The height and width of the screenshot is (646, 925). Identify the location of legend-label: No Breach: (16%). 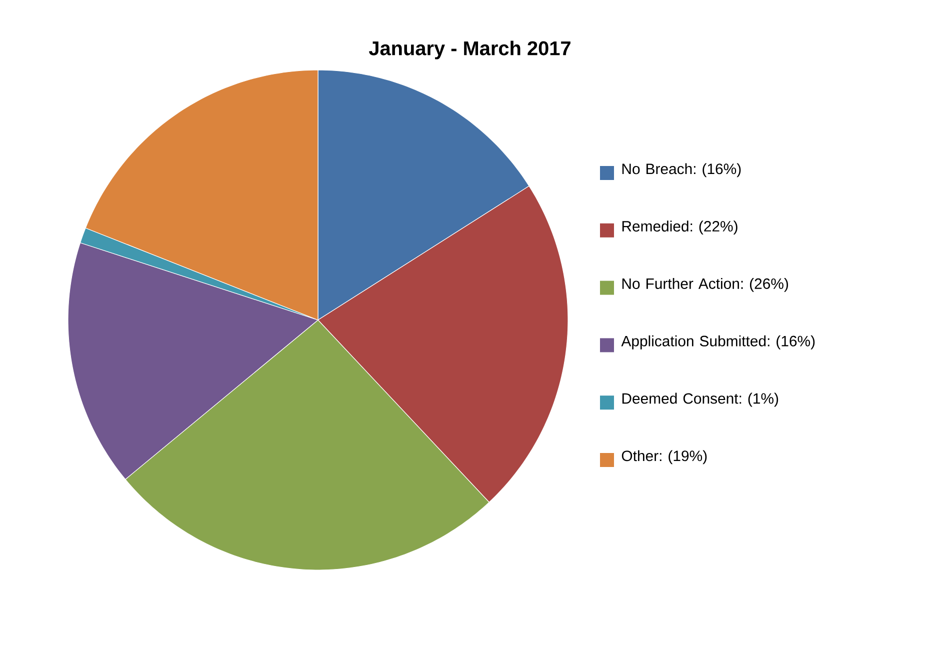
(681, 170).